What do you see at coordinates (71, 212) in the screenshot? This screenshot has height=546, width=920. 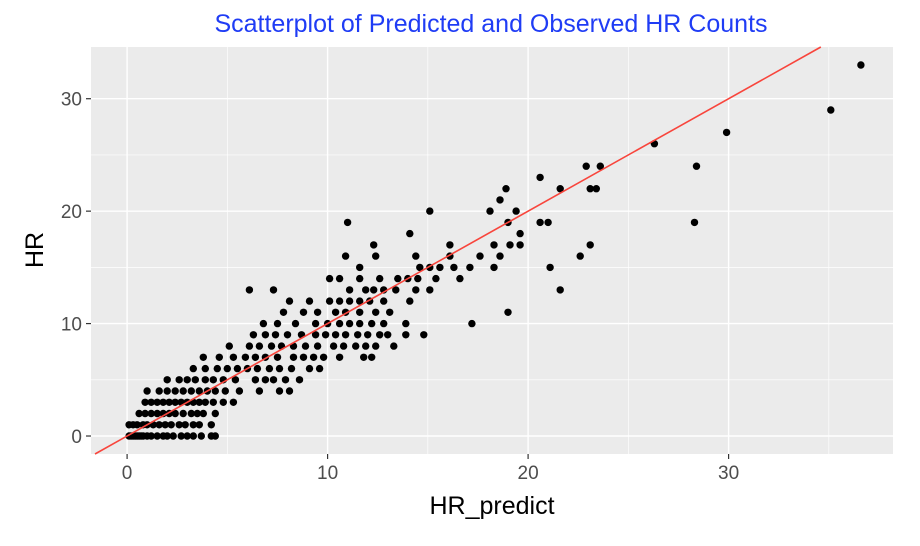 I see `y-tick-label: 20` at bounding box center [71, 212].